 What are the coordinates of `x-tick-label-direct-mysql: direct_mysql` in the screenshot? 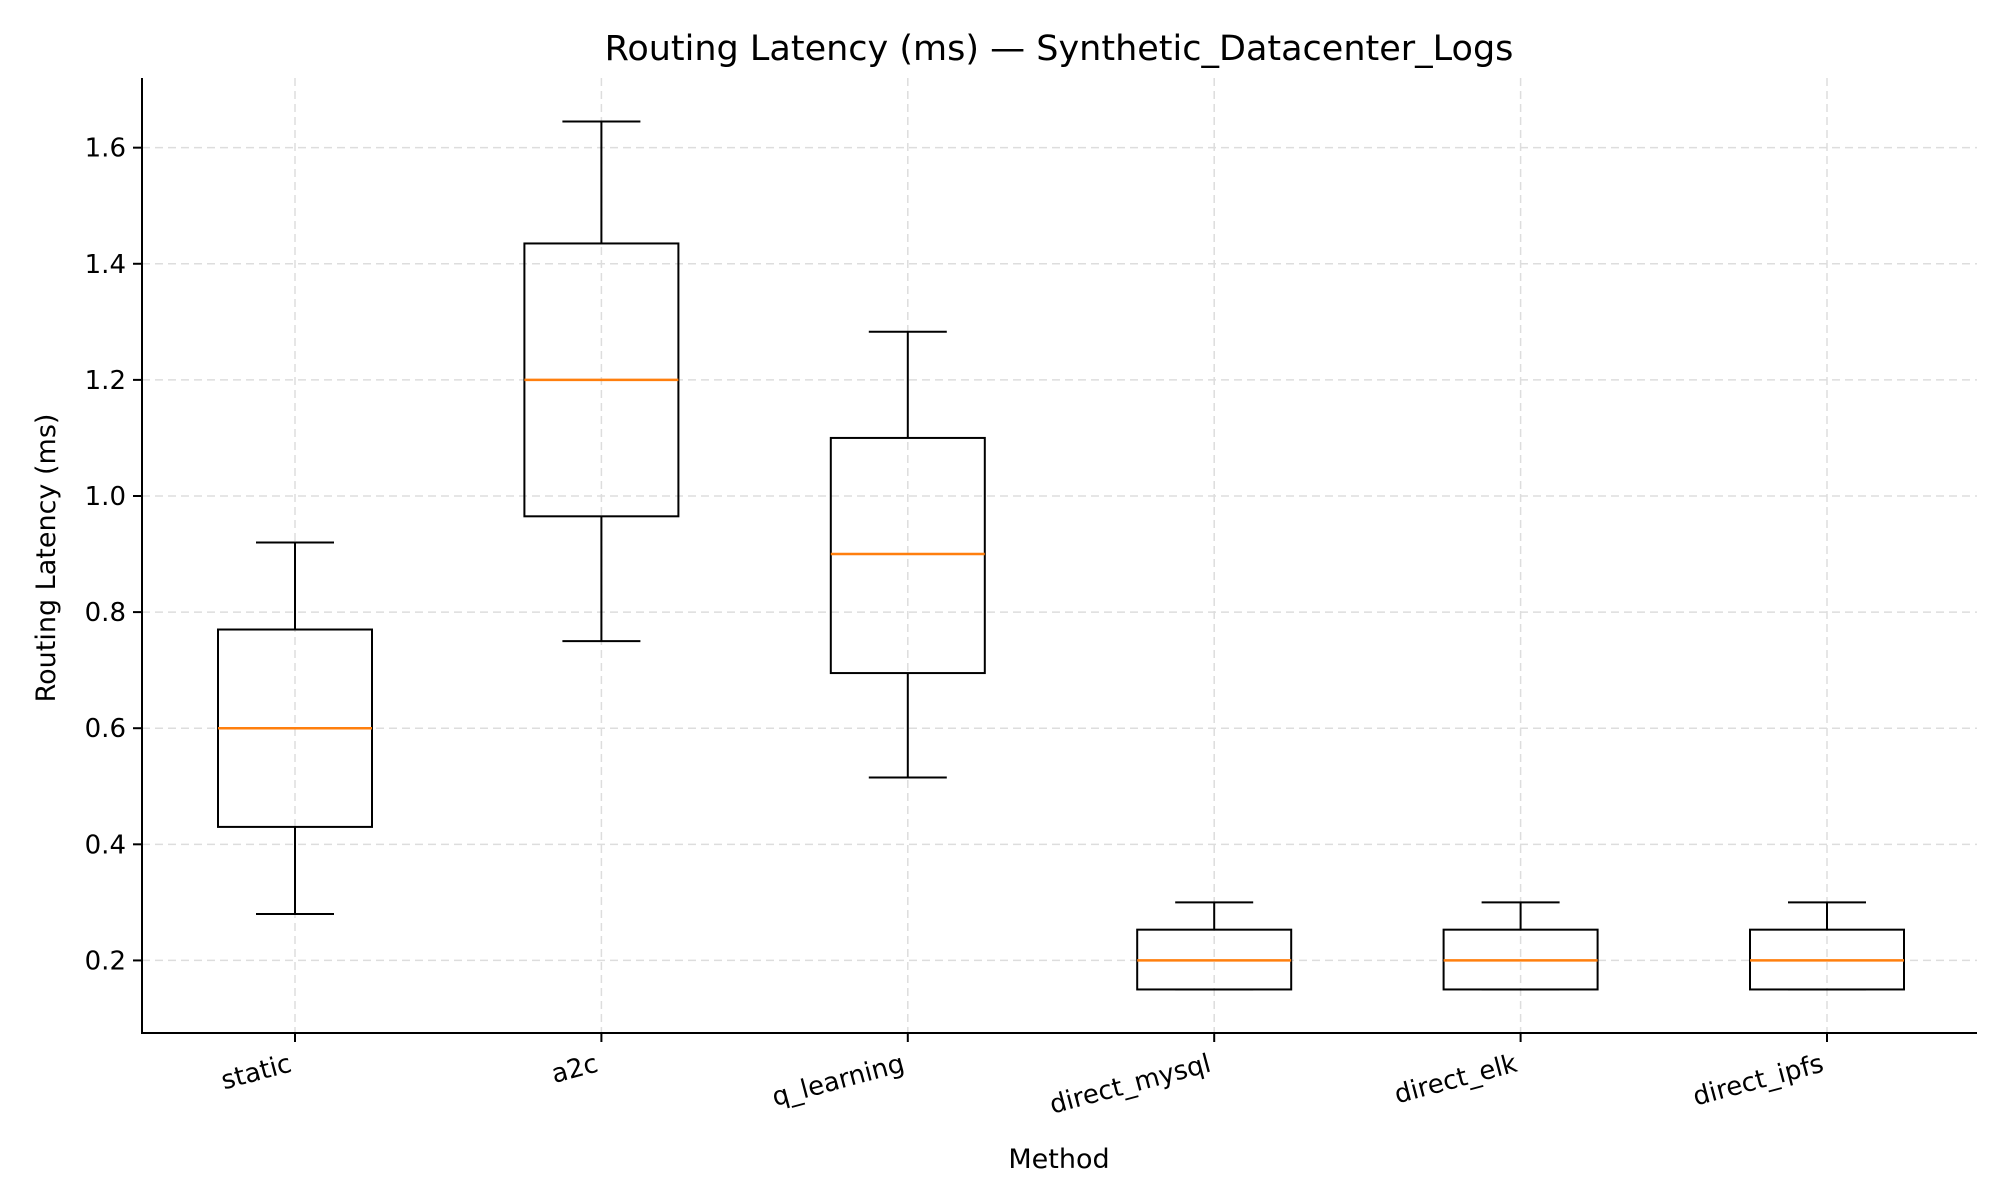 It's located at (1130, 1085).